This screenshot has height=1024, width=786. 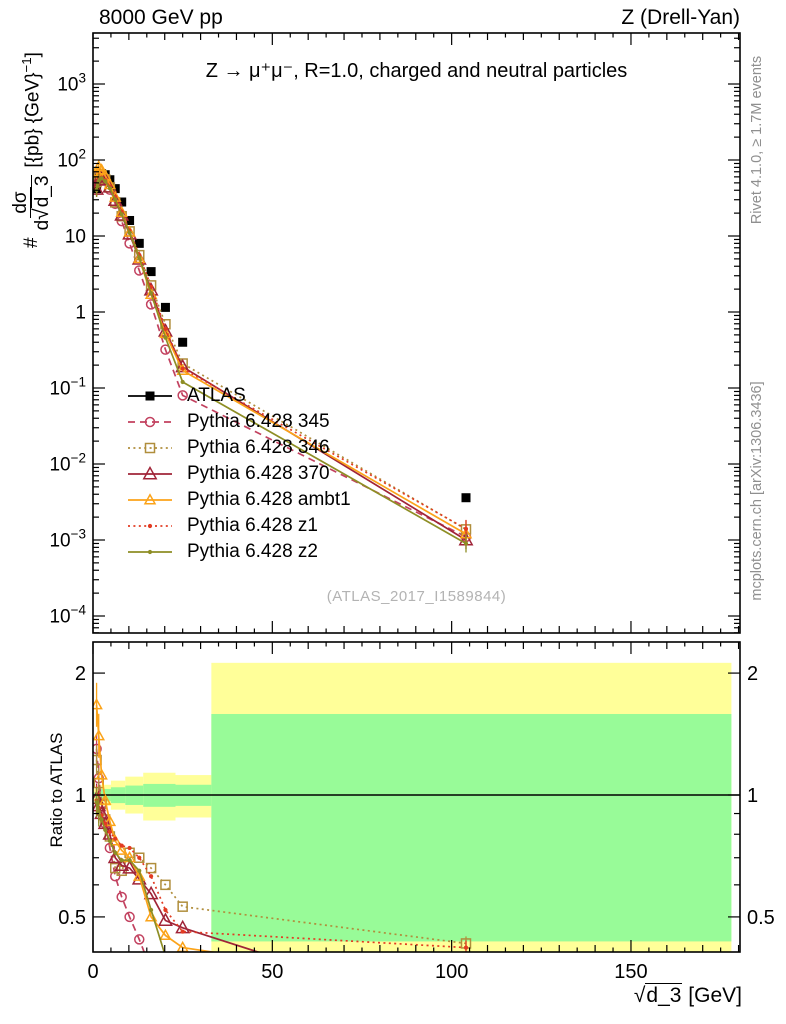 What do you see at coordinates (451, 972) in the screenshot?
I see `svg-text: 100` at bounding box center [451, 972].